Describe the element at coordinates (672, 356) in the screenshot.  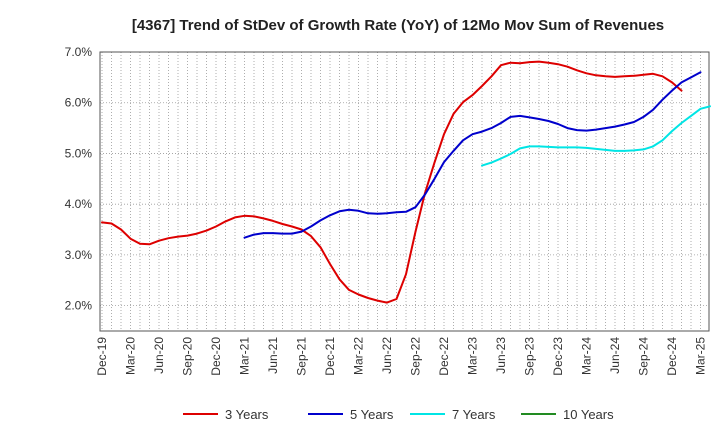
I see `x-tick-label: Dec-24` at that location.